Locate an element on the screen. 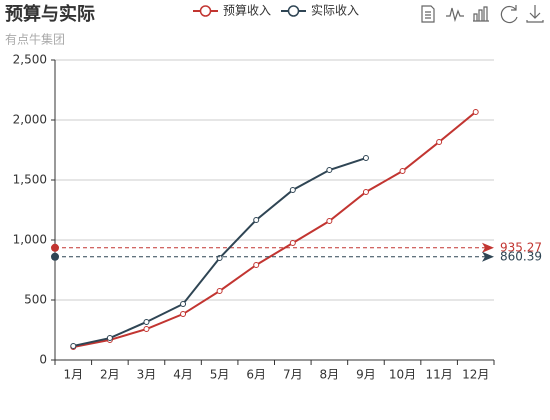 This screenshot has height=420, width=550. y-tick-label: 1,000 is located at coordinates (30, 240).